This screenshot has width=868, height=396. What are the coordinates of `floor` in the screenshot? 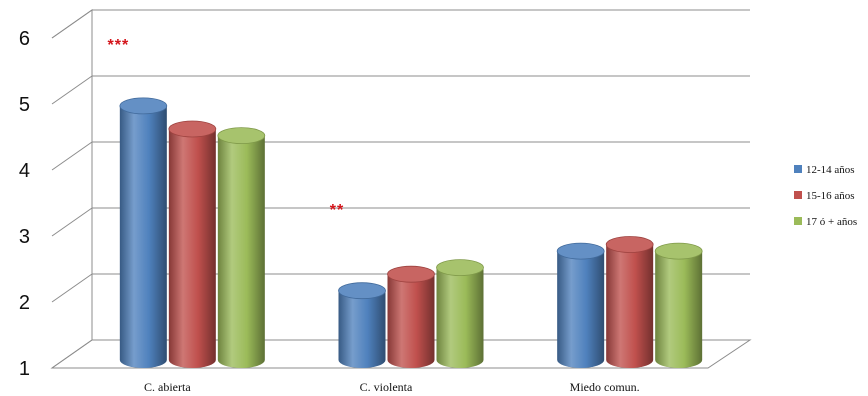 It's located at (401, 354).